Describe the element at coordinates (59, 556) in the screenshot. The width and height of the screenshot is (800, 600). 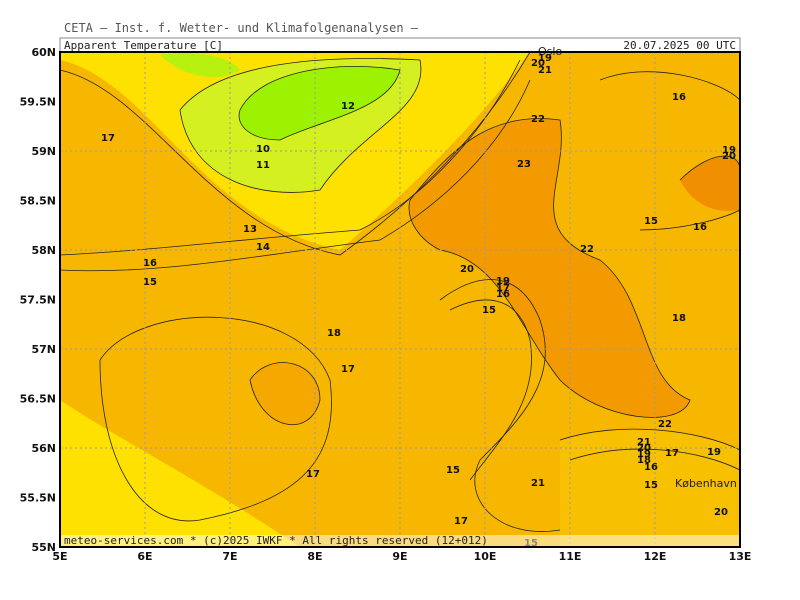
I see `lon-label: 5E` at that location.